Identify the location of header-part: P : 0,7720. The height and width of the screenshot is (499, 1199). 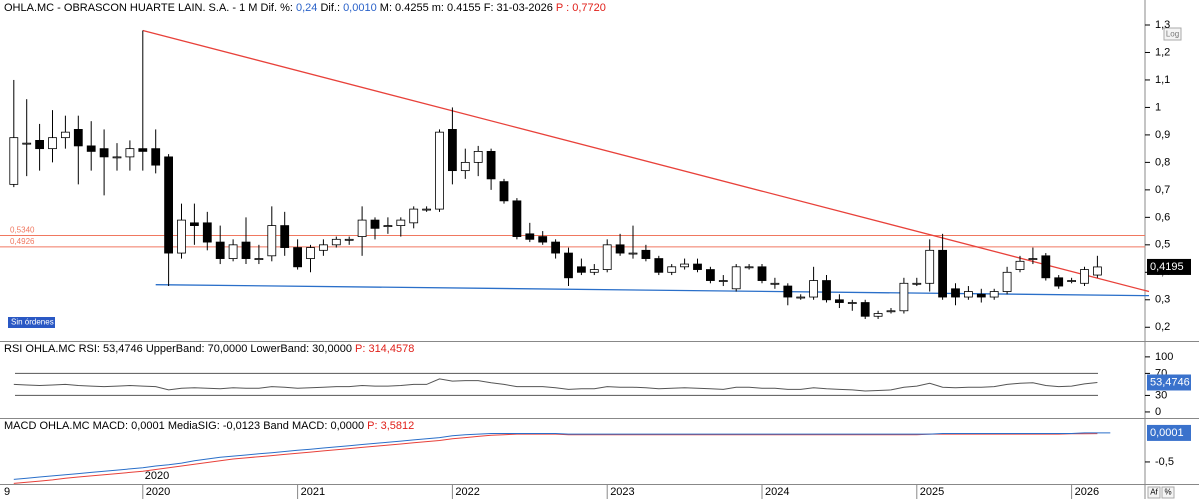
(581, 8).